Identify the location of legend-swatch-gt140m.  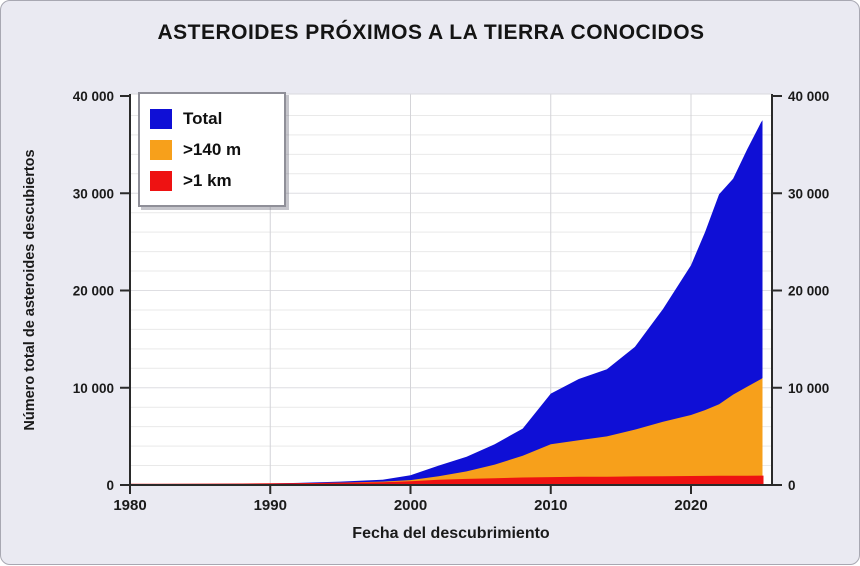
(161, 149).